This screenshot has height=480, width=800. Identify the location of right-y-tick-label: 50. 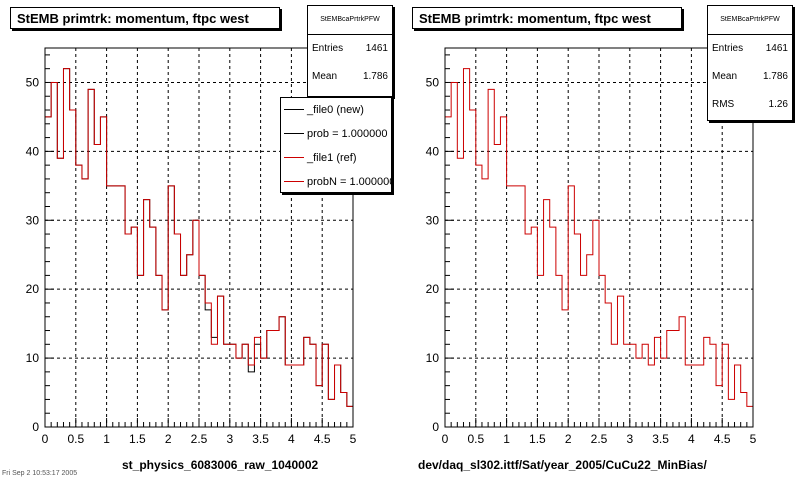
(433, 82).